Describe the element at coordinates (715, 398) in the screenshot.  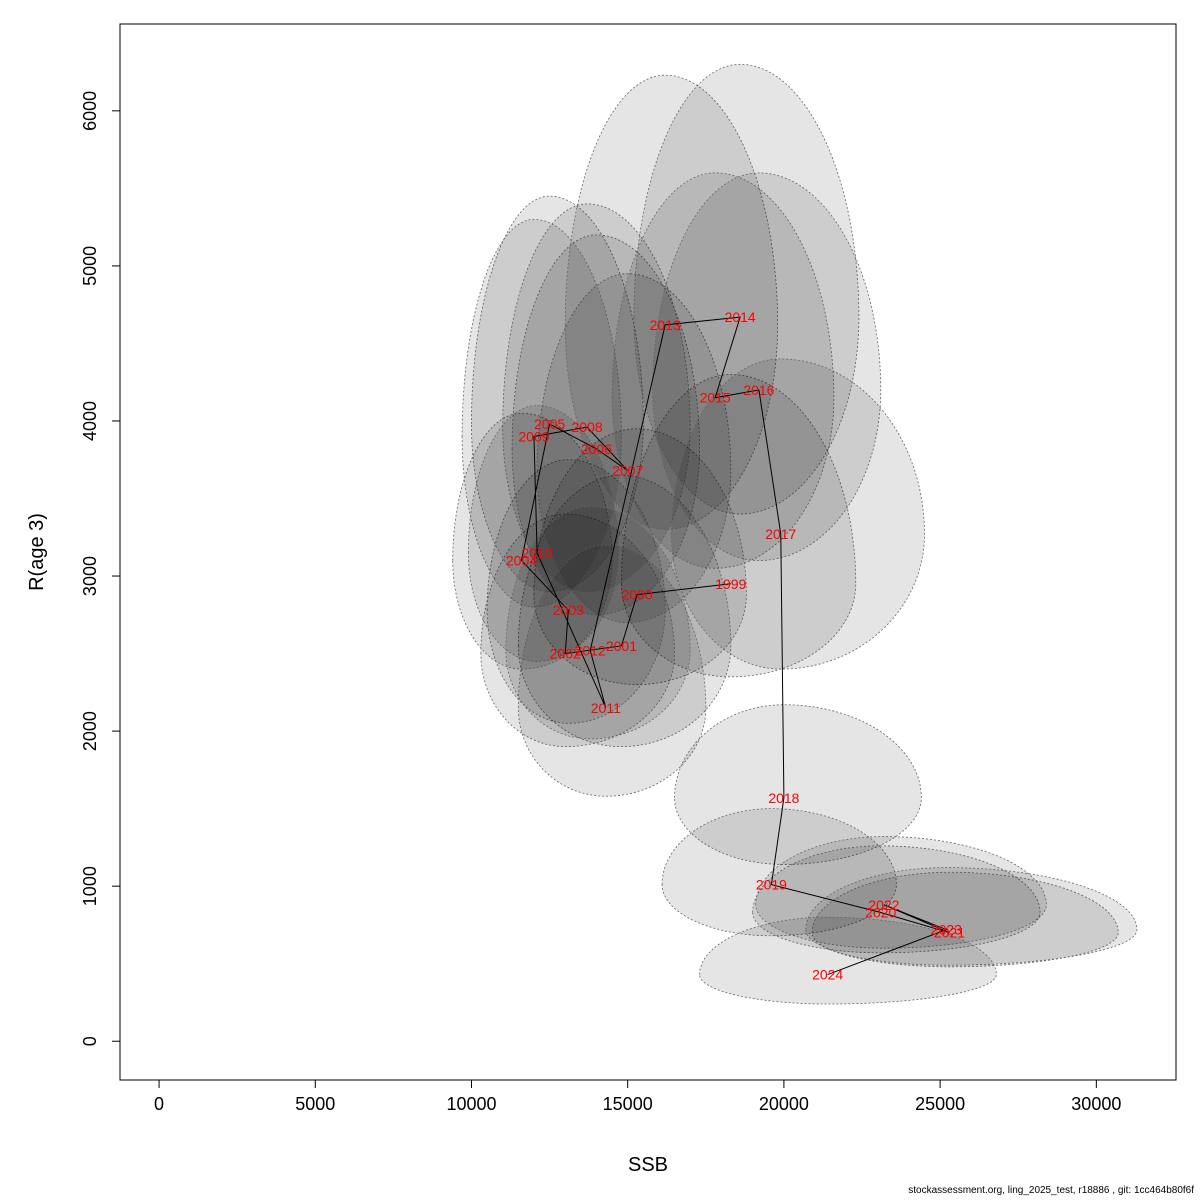
I see `year-label-2015: 2015` at that location.